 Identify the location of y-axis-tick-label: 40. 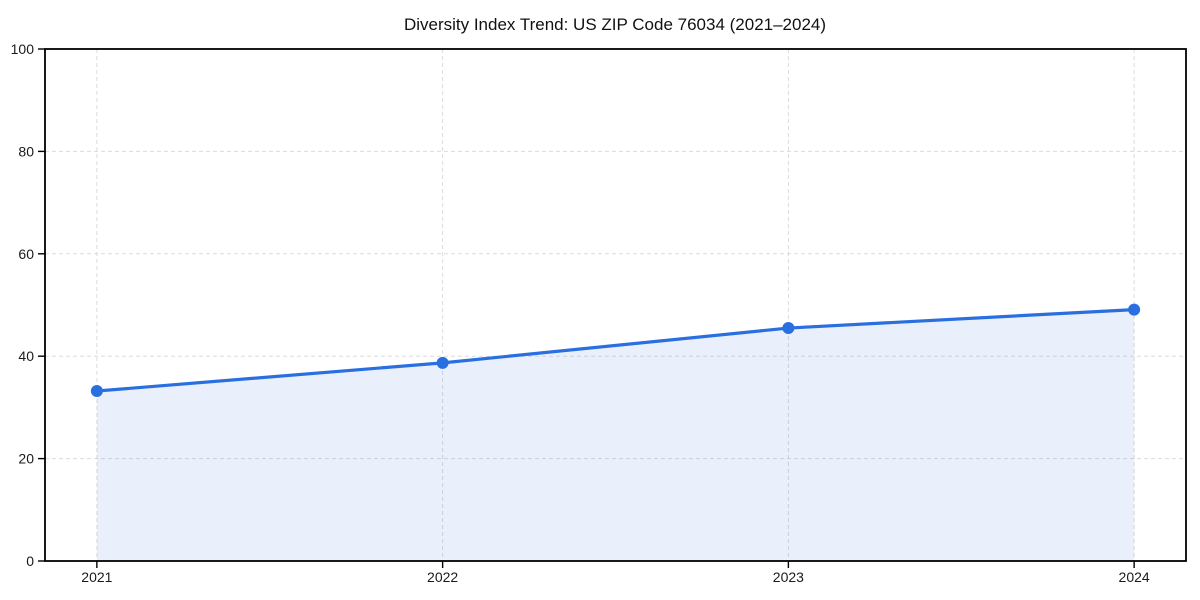
(26, 356).